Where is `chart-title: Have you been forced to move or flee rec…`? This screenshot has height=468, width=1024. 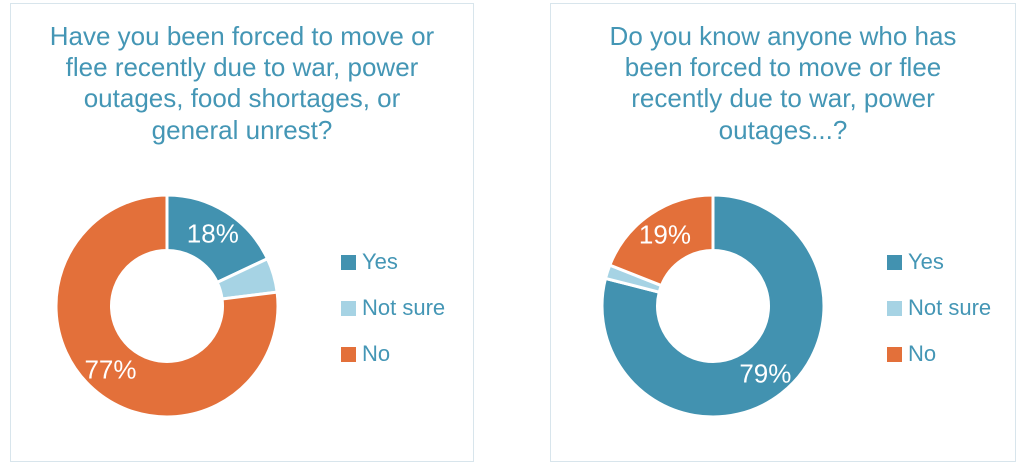
chart-title: Have you been forced to move or flee rec… is located at coordinates (242, 83).